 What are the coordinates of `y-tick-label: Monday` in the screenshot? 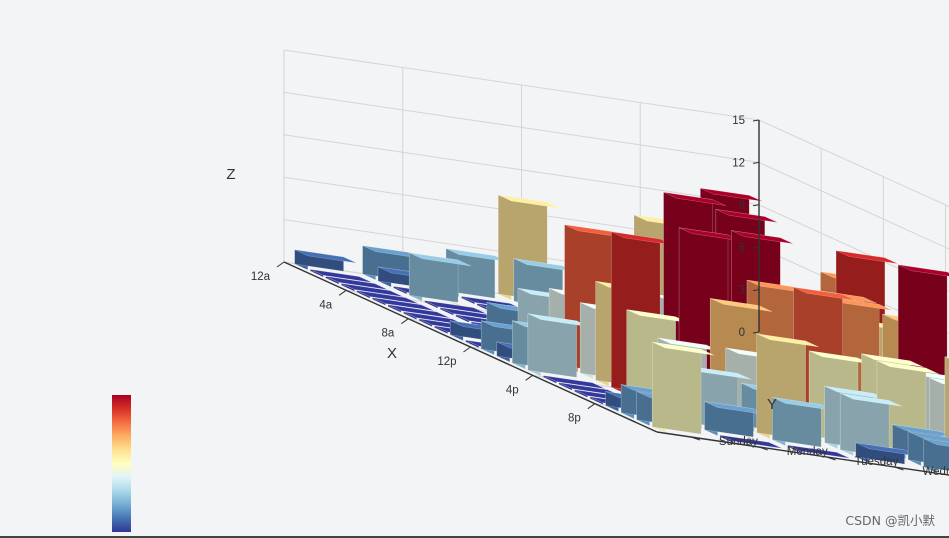 It's located at (807, 452).